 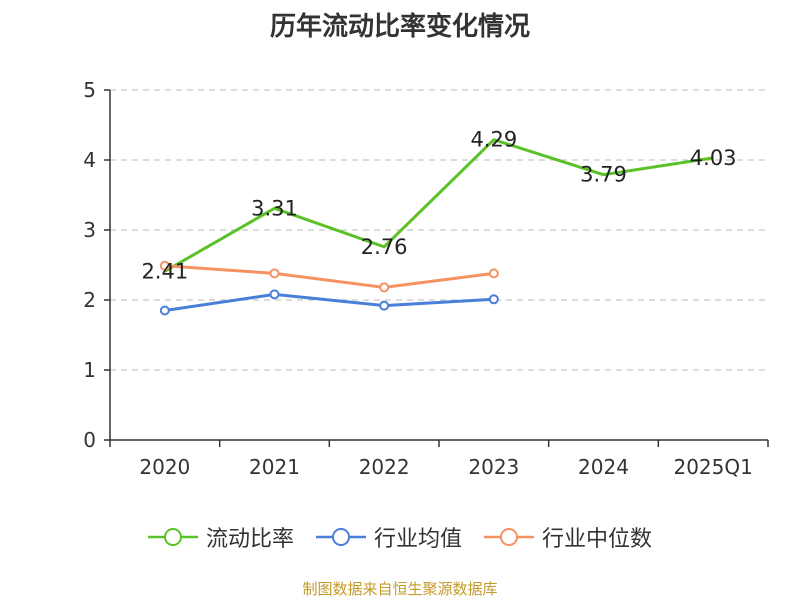 I want to click on x-tick-label: 2023, so click(x=493, y=467).